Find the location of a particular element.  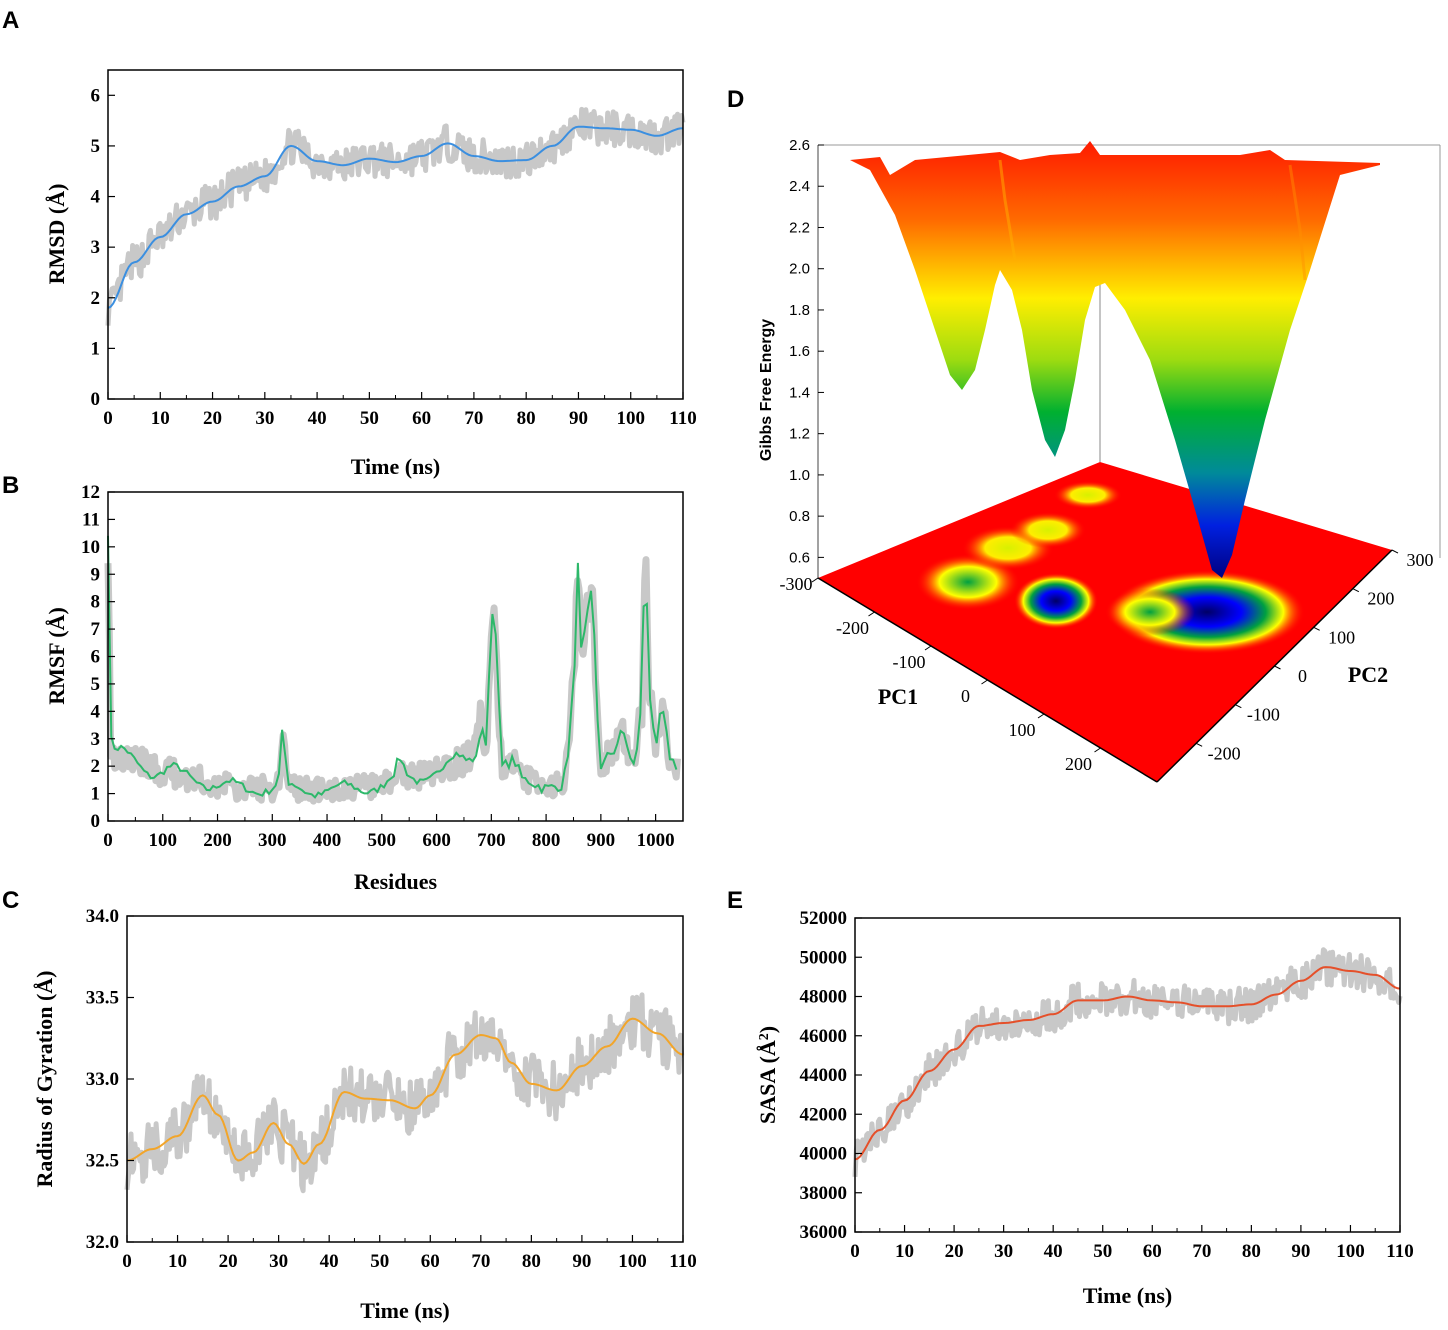

panel-label-c: C is located at coordinates (10, 900).